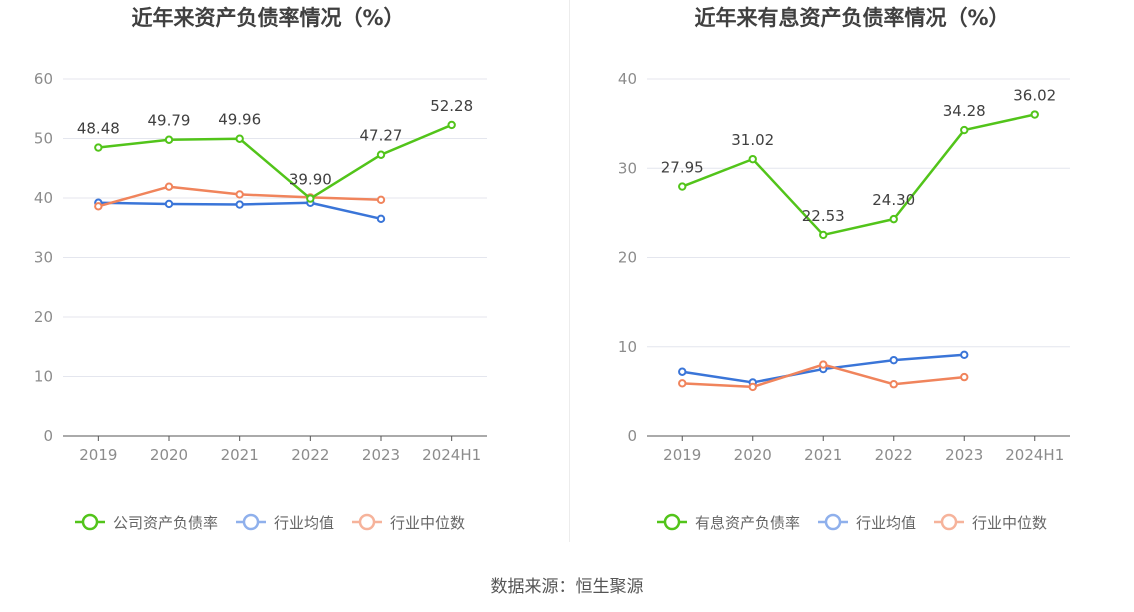 The height and width of the screenshot is (612, 1134). What do you see at coordinates (165, 523) in the screenshot?
I see `legend-label: 公司资产负债率` at bounding box center [165, 523].